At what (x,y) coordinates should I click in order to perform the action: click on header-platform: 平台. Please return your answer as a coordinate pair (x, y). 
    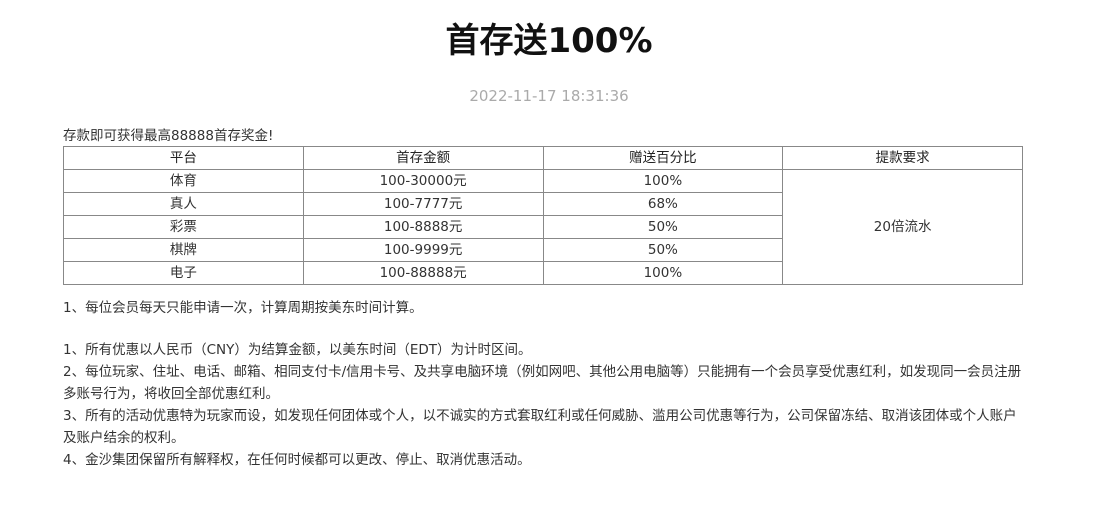
    Looking at the image, I should click on (183, 158).